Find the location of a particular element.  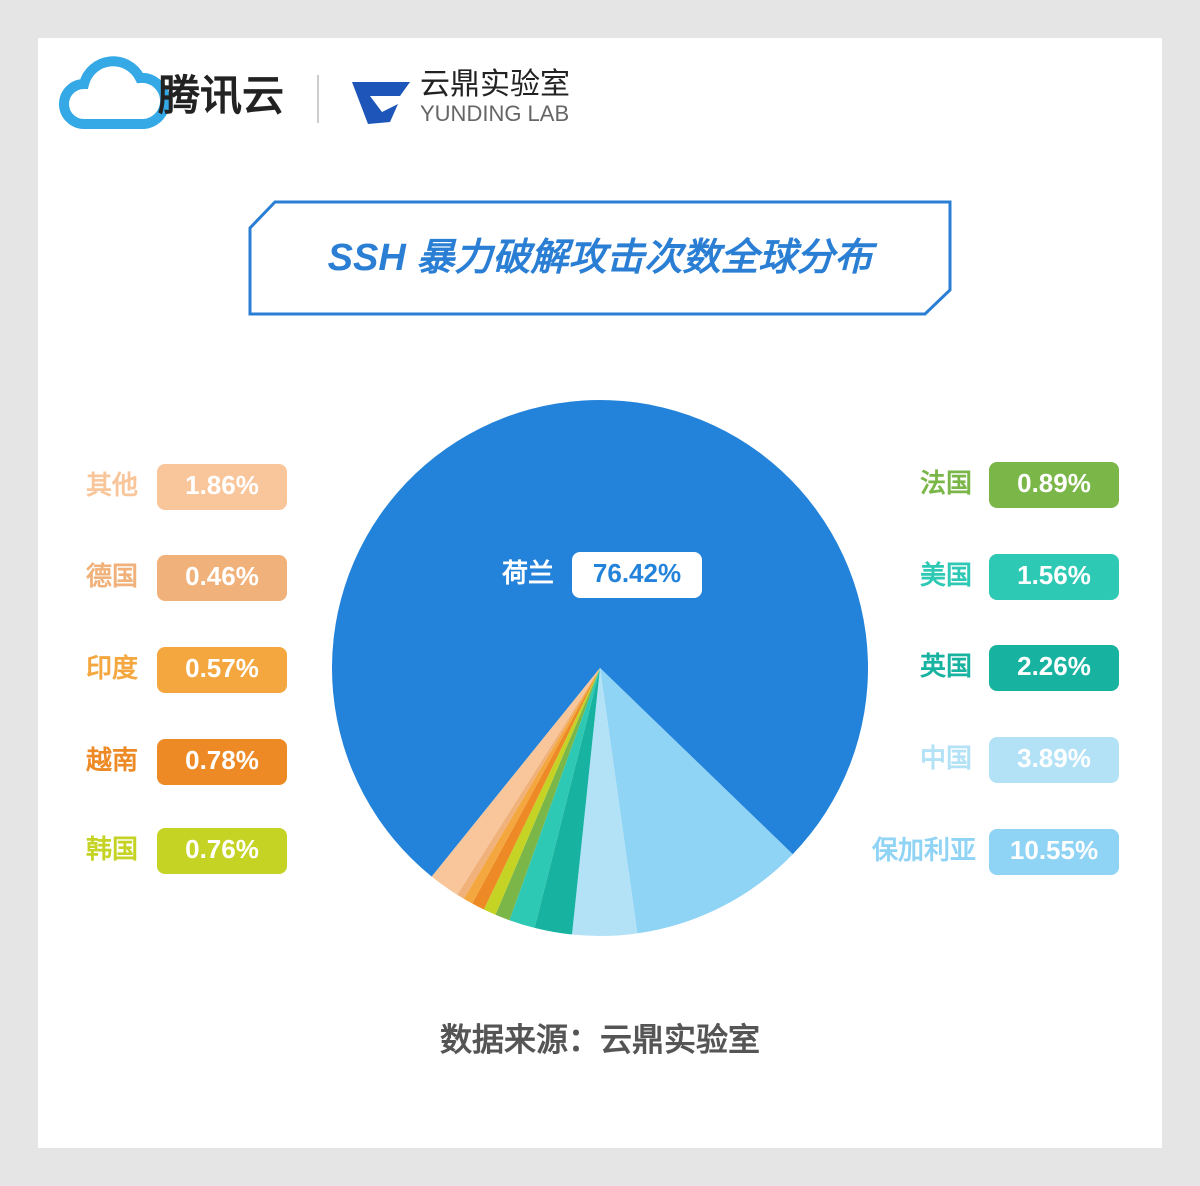

legend-label: 法国 is located at coordinates (946, 483).